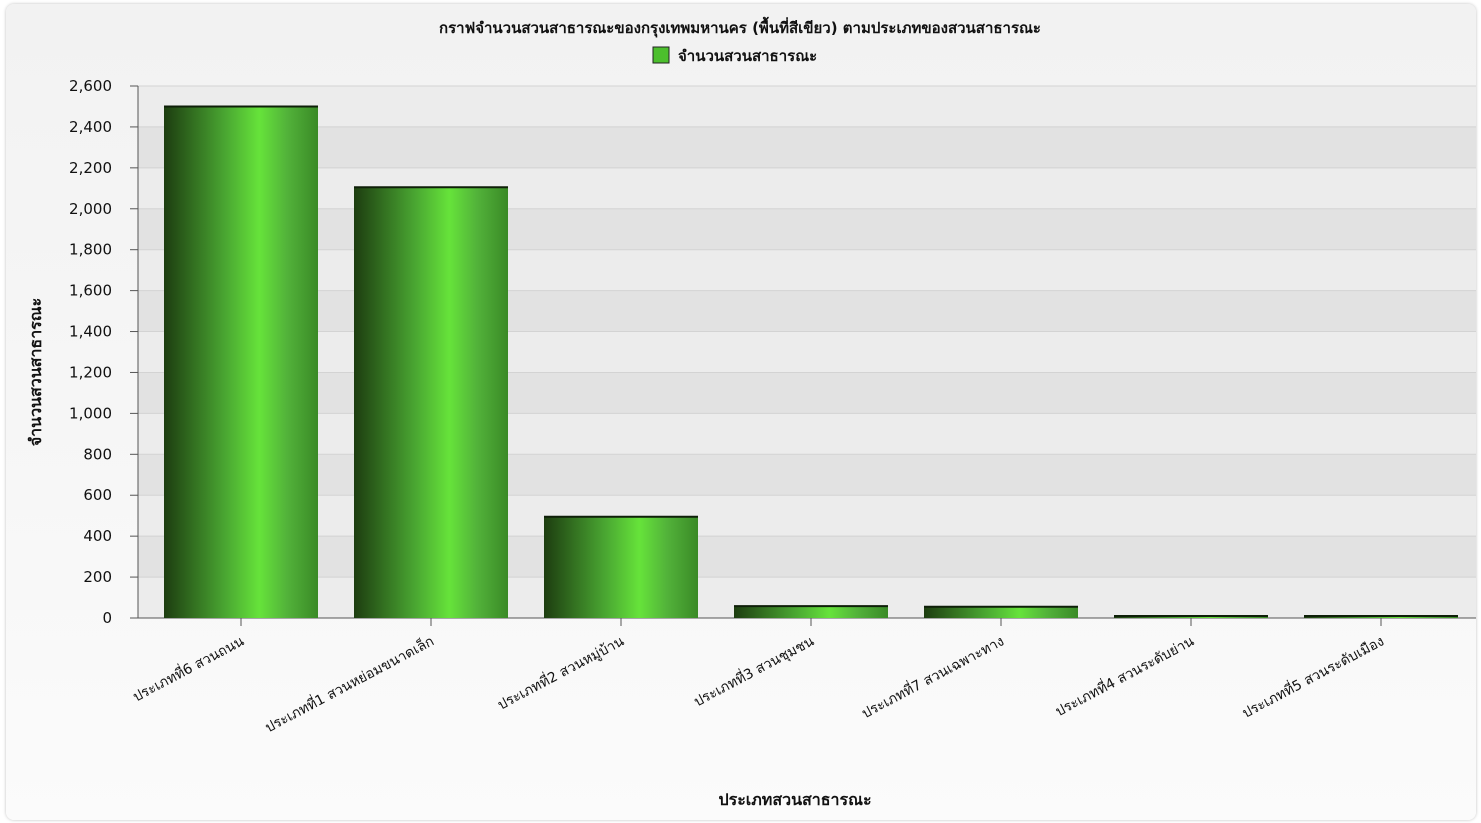 The width and height of the screenshot is (1481, 823). Describe the element at coordinates (560, 672) in the screenshot. I see `x-tick-label: ประเภทที่2 สวนหมู่บ้าน` at that location.